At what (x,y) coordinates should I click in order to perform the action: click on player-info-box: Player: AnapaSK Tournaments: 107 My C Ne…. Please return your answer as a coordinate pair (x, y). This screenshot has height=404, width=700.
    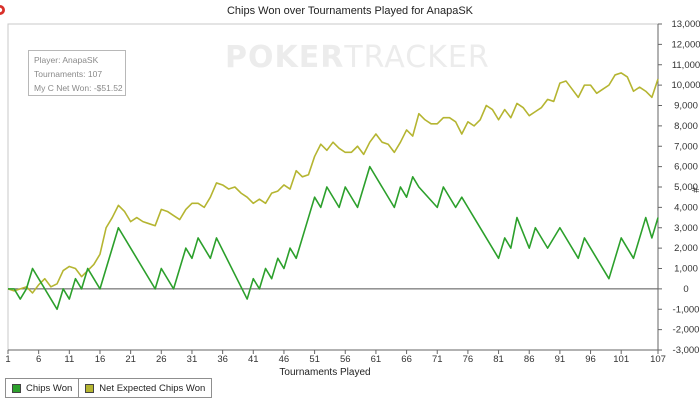
    Looking at the image, I should click on (77, 73).